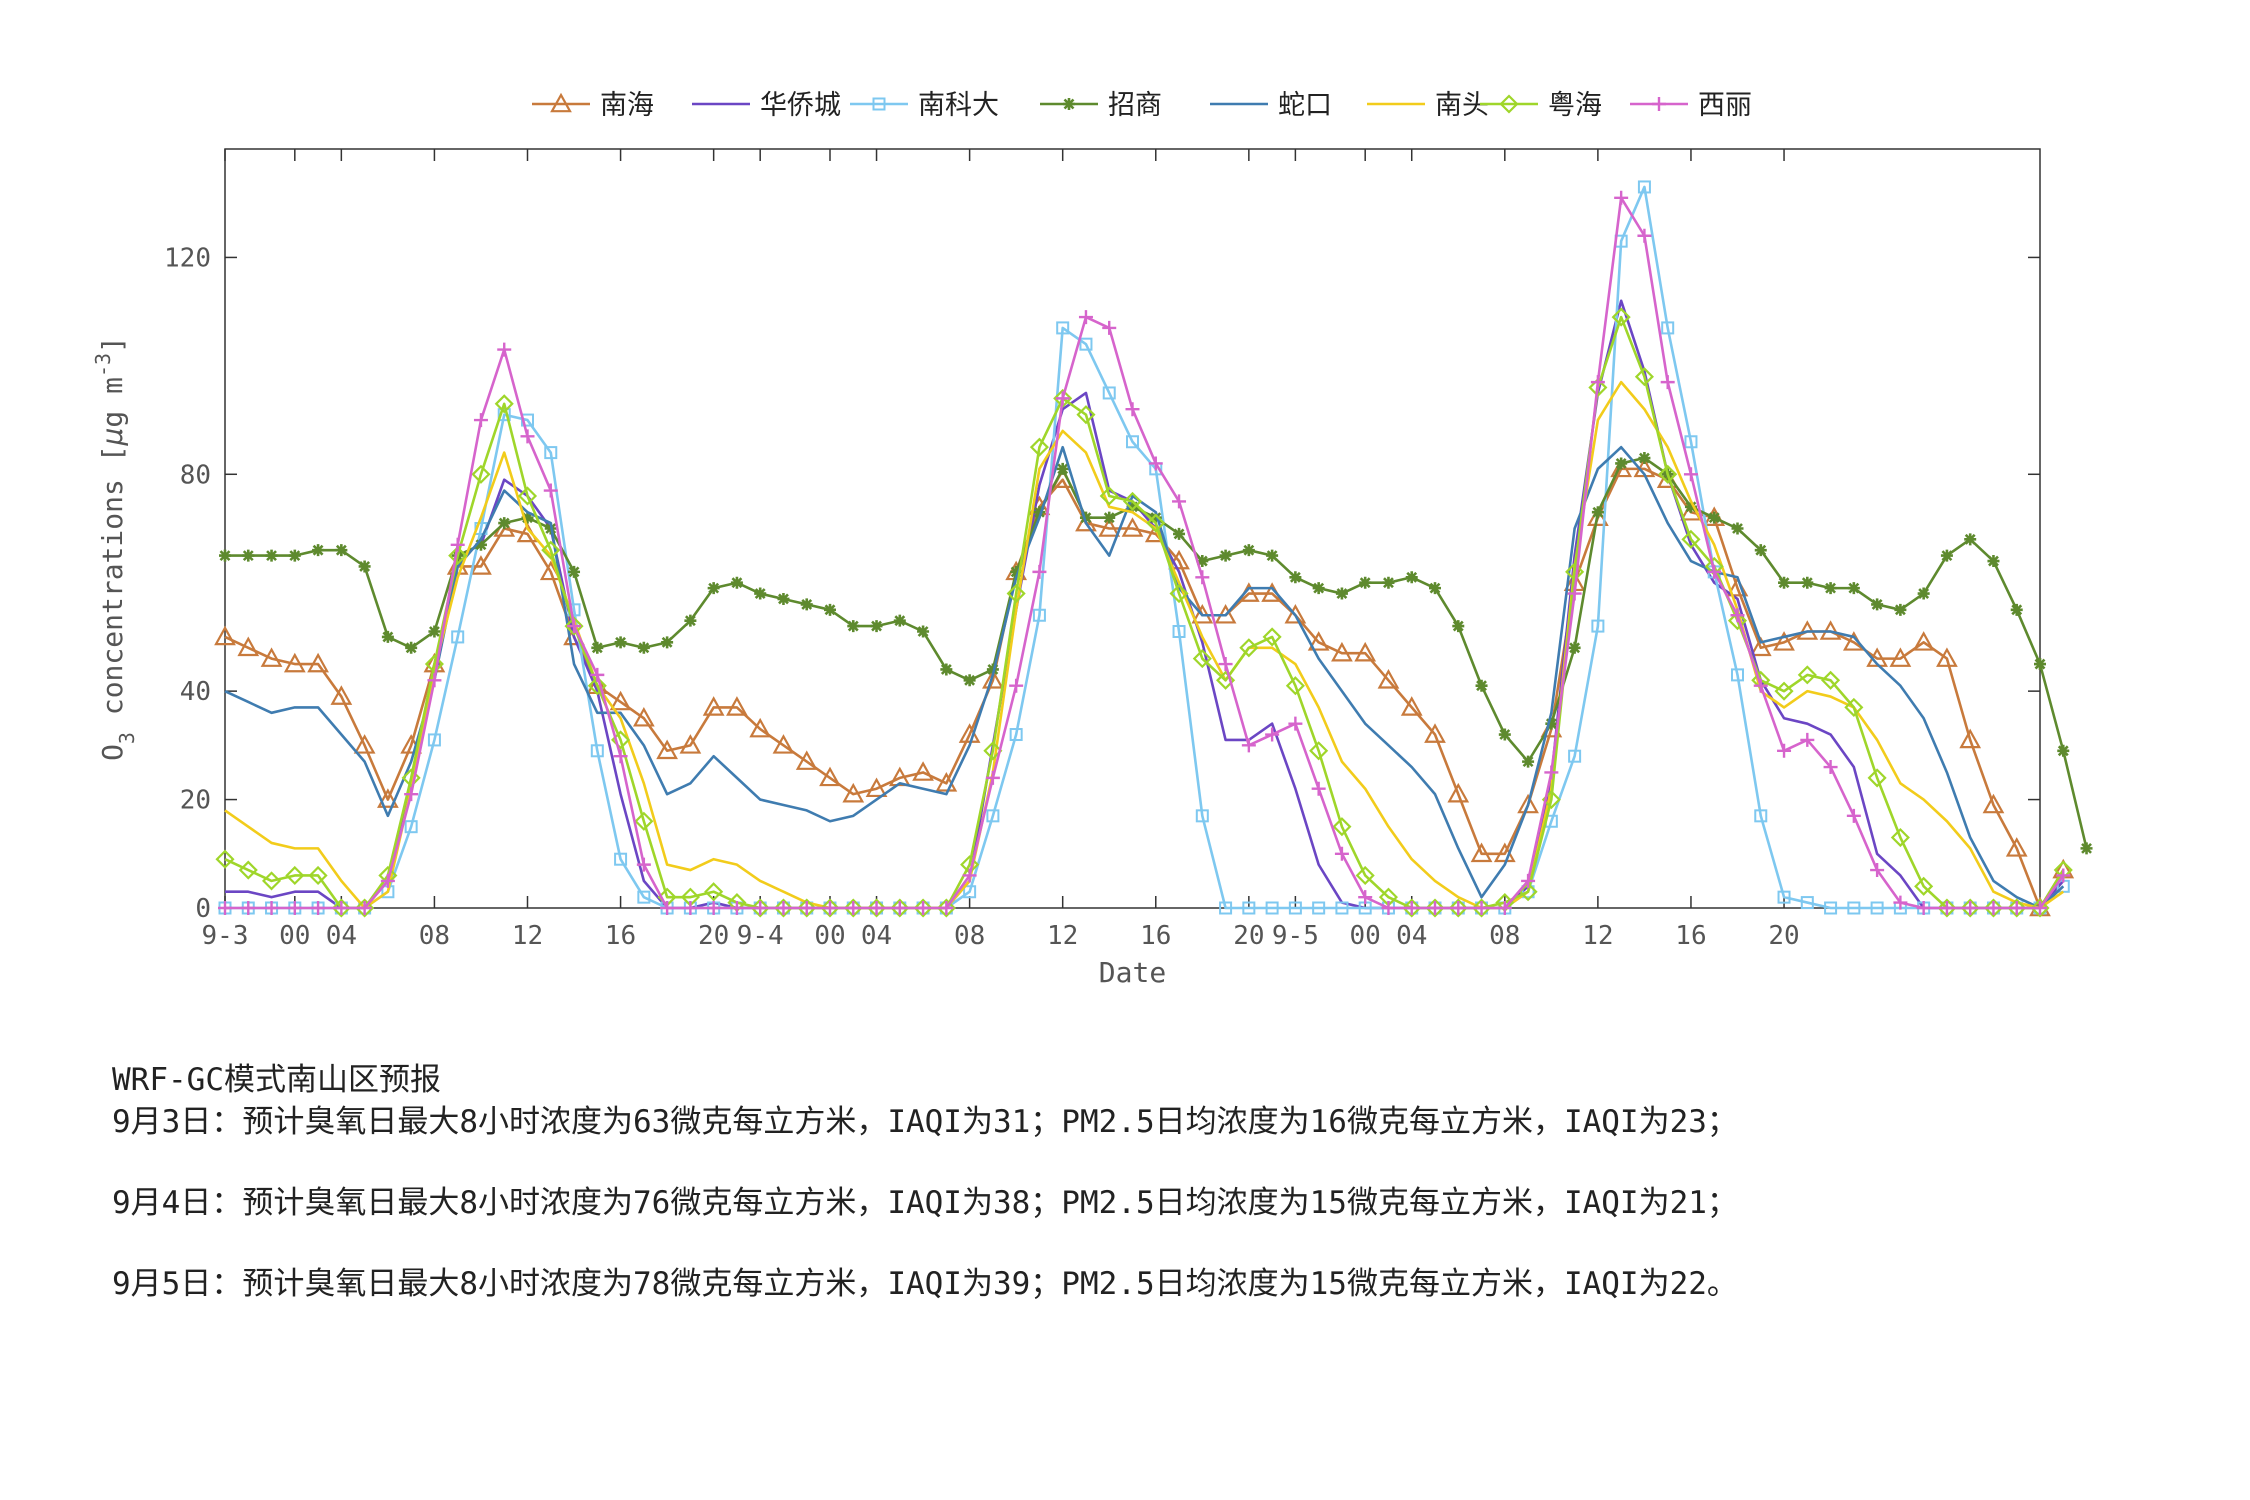 This screenshot has width=2250, height=1500. Describe the element at coordinates (1575, 105) in the screenshot. I see `legend-label: 粤海` at that location.